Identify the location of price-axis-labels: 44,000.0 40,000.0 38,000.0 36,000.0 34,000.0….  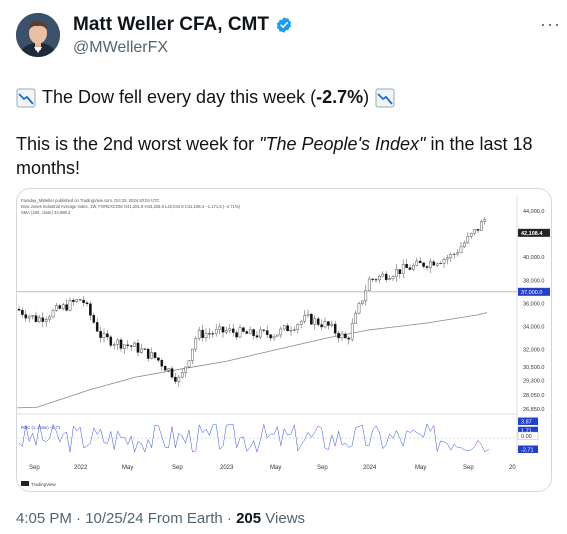
(534, 311).